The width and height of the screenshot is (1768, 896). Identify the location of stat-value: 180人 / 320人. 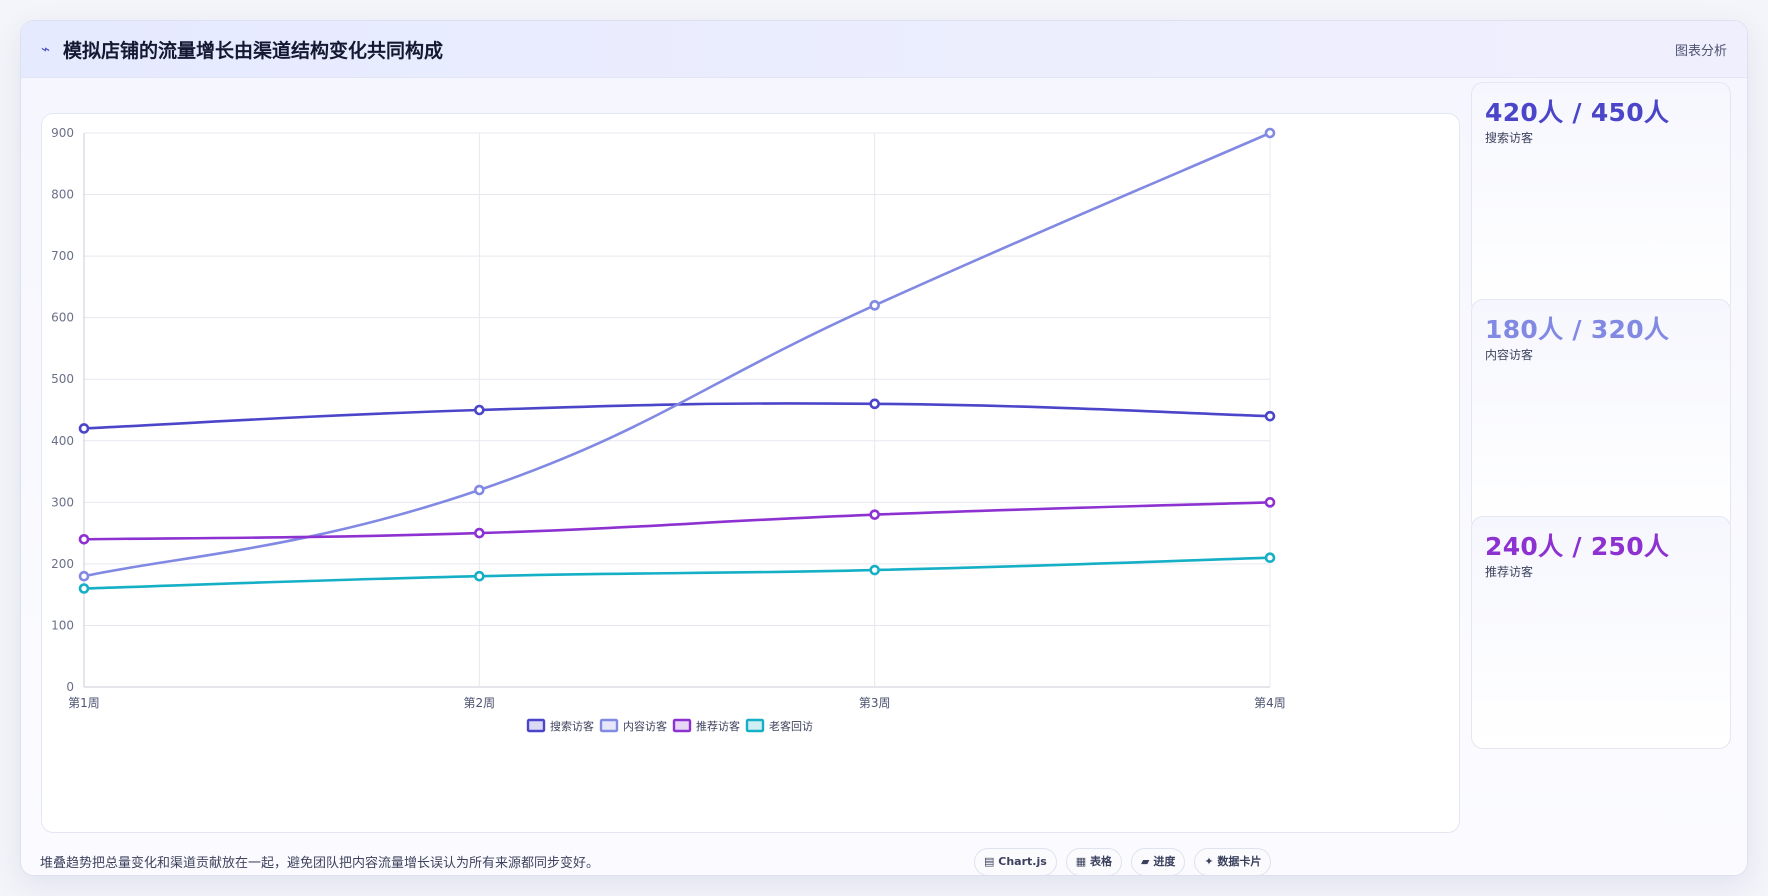
(1577, 329).